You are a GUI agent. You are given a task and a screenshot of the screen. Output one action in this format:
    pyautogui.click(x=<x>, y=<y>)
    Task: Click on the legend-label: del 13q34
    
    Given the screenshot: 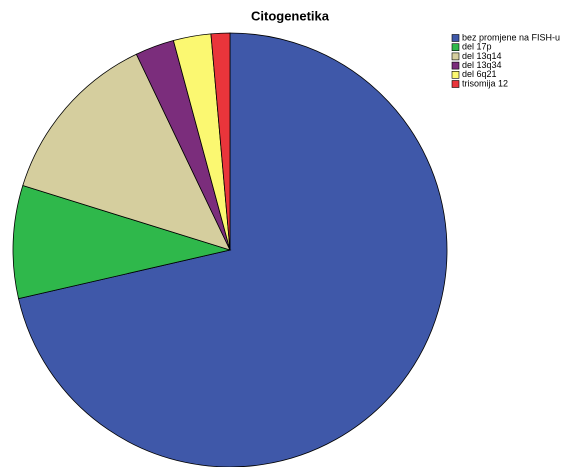 What is the action you would take?
    pyautogui.click(x=482, y=65)
    